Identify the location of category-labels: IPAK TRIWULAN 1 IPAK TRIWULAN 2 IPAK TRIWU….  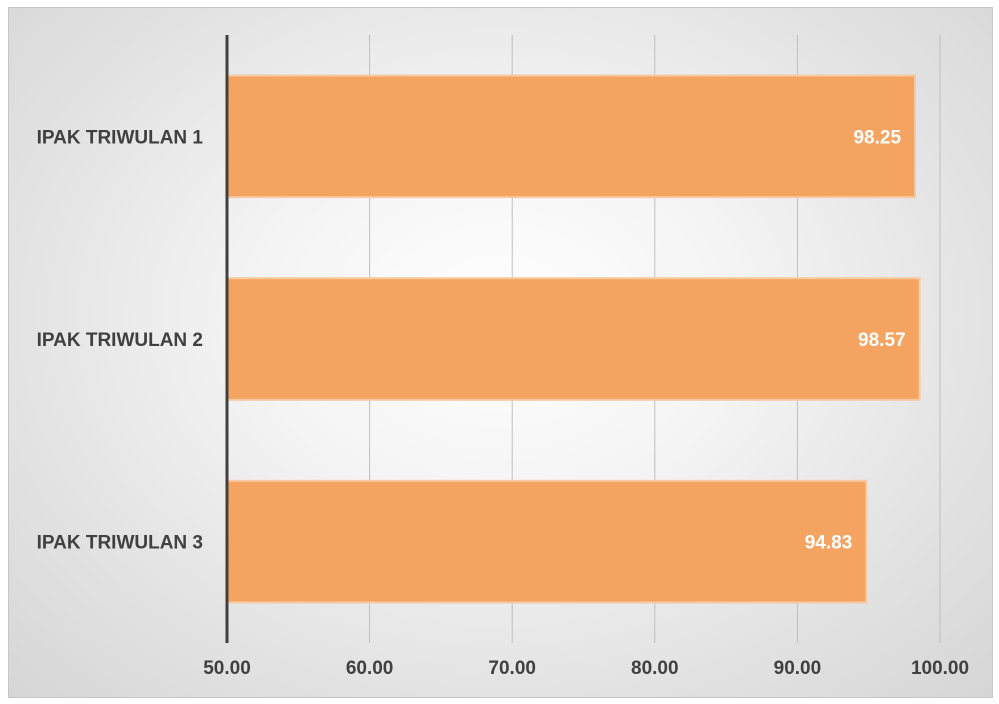
(120, 340).